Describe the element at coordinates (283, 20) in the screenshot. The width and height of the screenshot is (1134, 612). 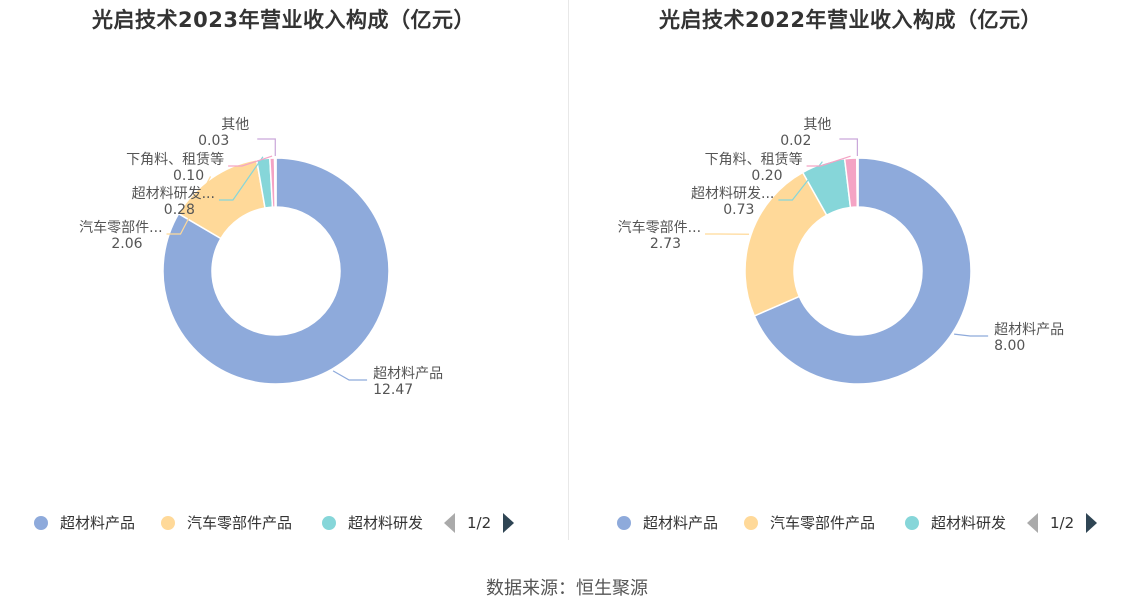
I see `chart-title: 光启技术2023年营业收入构成（亿元）` at that location.